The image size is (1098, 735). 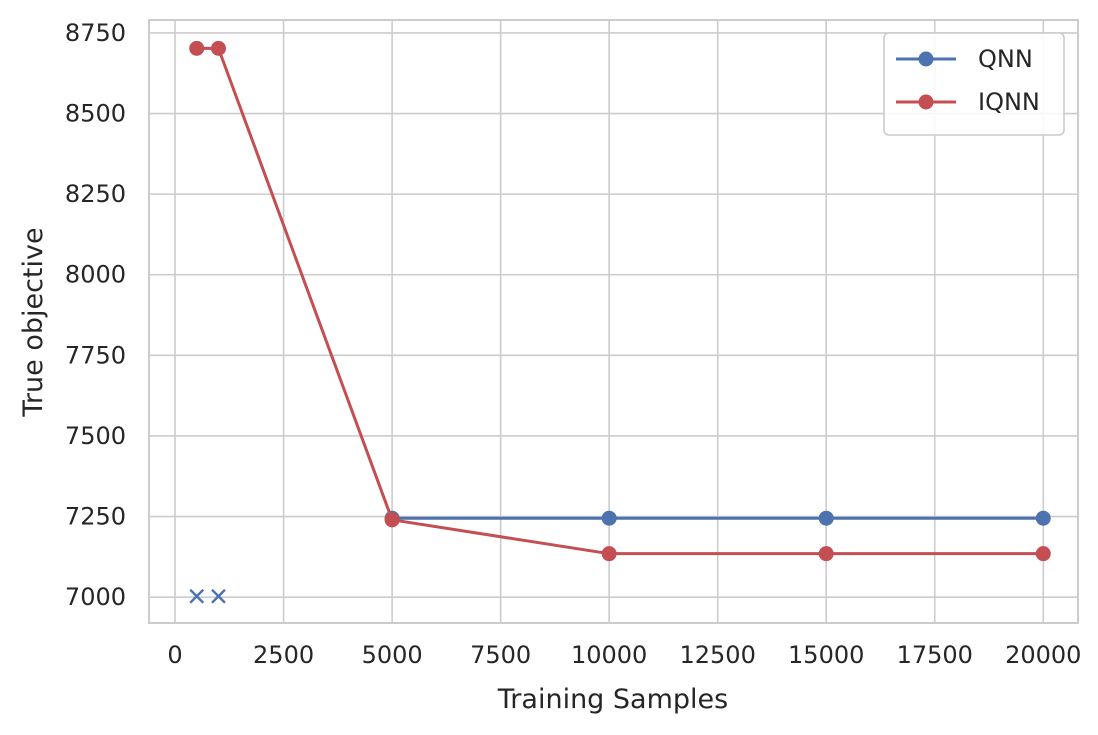 What do you see at coordinates (1043, 655) in the screenshot?
I see `x-tick-label: 20000` at bounding box center [1043, 655].